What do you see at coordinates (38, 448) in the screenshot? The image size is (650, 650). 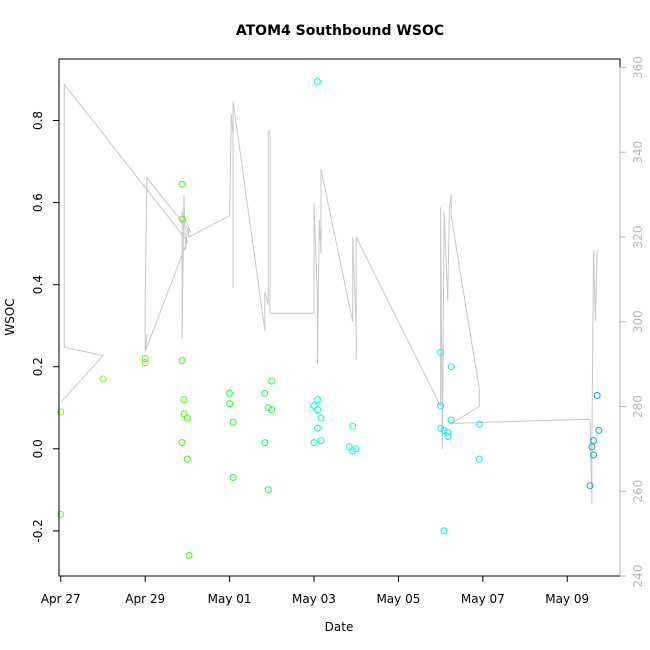 I see `y-tick-label: 0.0` at bounding box center [38, 448].